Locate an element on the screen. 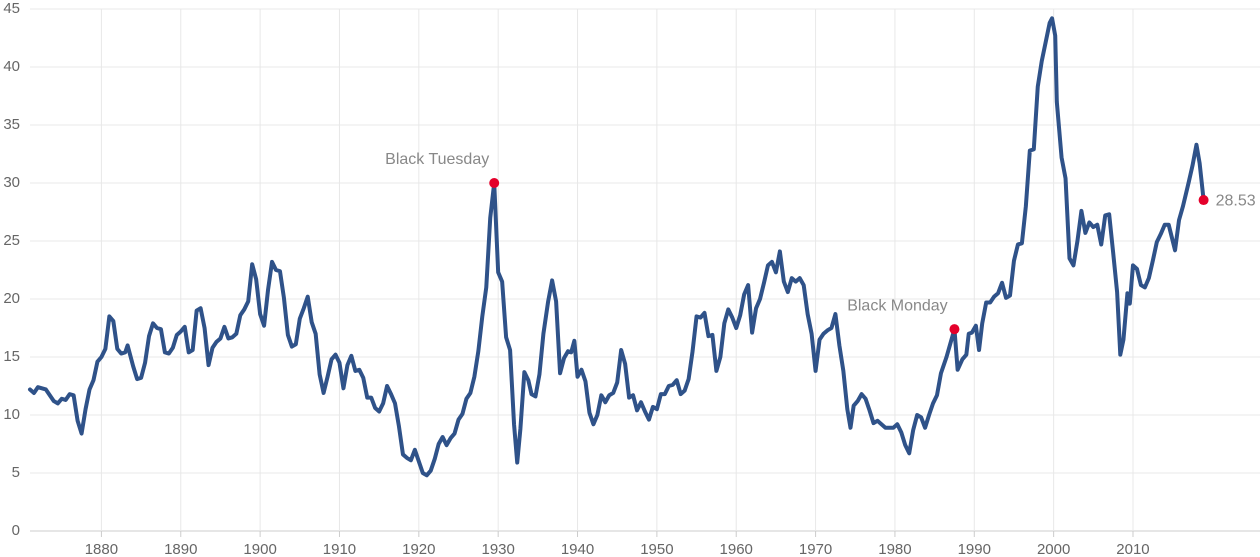 This screenshot has width=1260, height=557. annotation-label: 28.53 is located at coordinates (1236, 200).